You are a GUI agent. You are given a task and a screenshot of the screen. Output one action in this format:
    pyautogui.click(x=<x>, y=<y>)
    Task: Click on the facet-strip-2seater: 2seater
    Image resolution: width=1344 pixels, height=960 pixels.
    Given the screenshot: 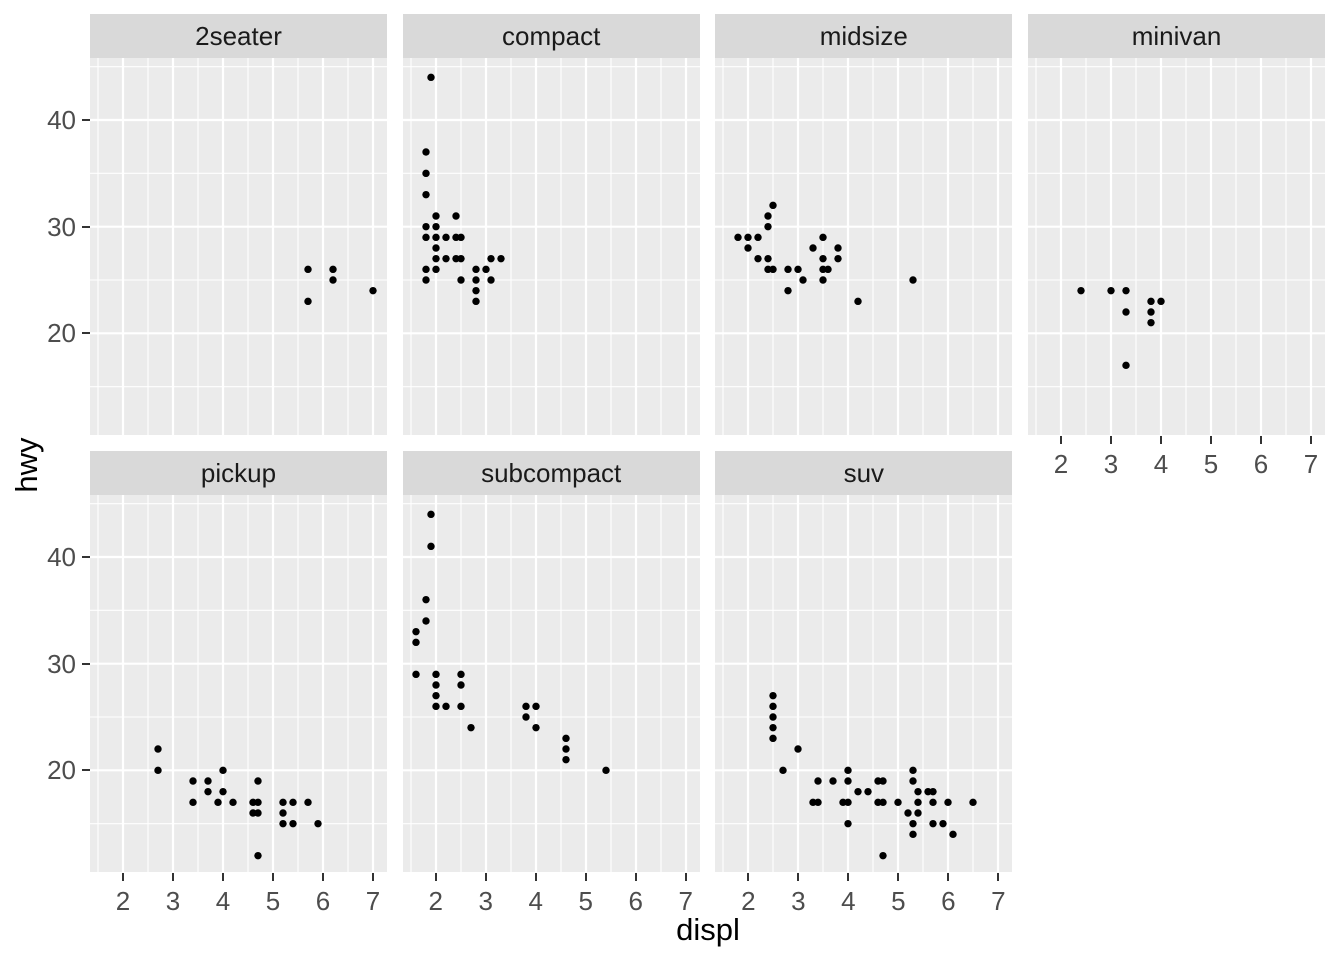 What is the action you would take?
    pyautogui.click(x=238, y=36)
    